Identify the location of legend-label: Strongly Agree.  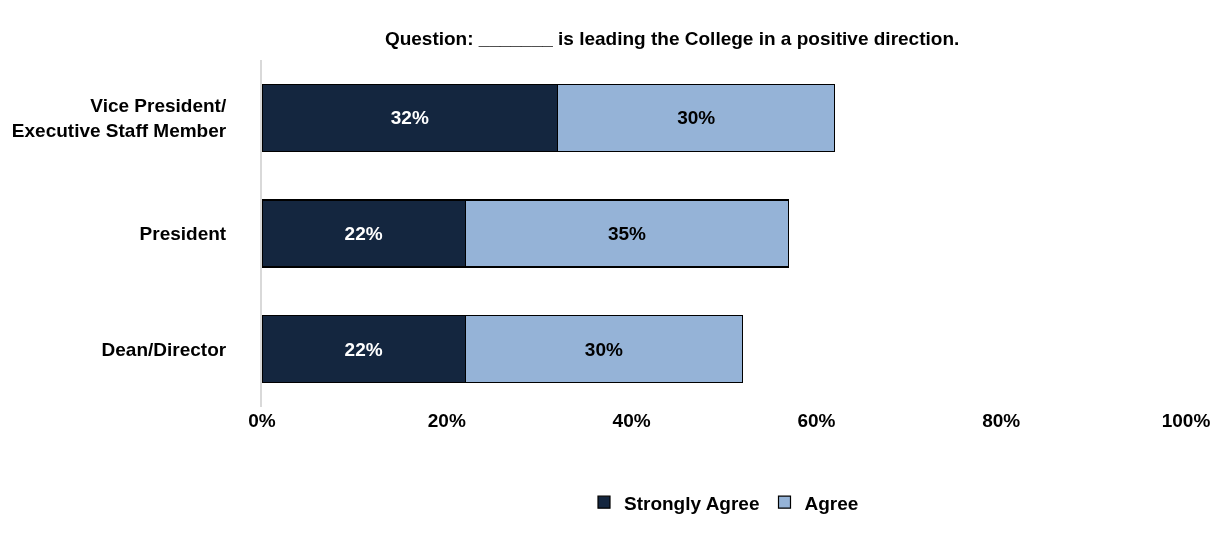
(692, 503).